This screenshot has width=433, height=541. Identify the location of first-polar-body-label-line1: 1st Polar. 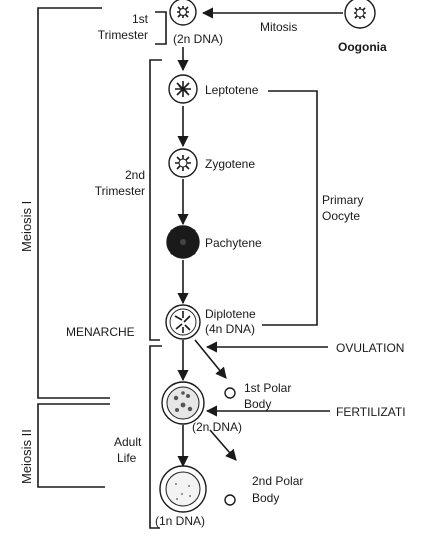
(267, 388).